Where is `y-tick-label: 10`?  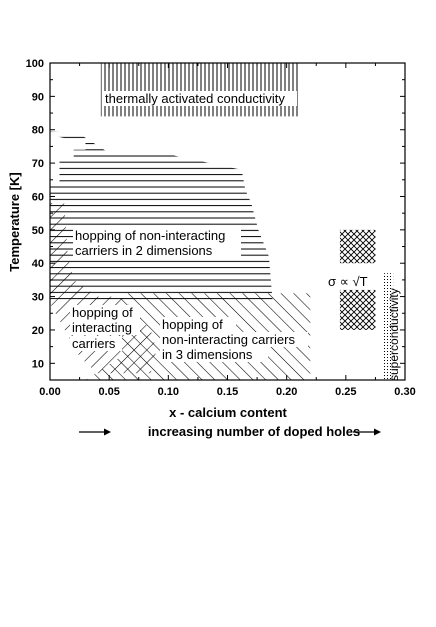 y-tick-label: 10 is located at coordinates (38, 364).